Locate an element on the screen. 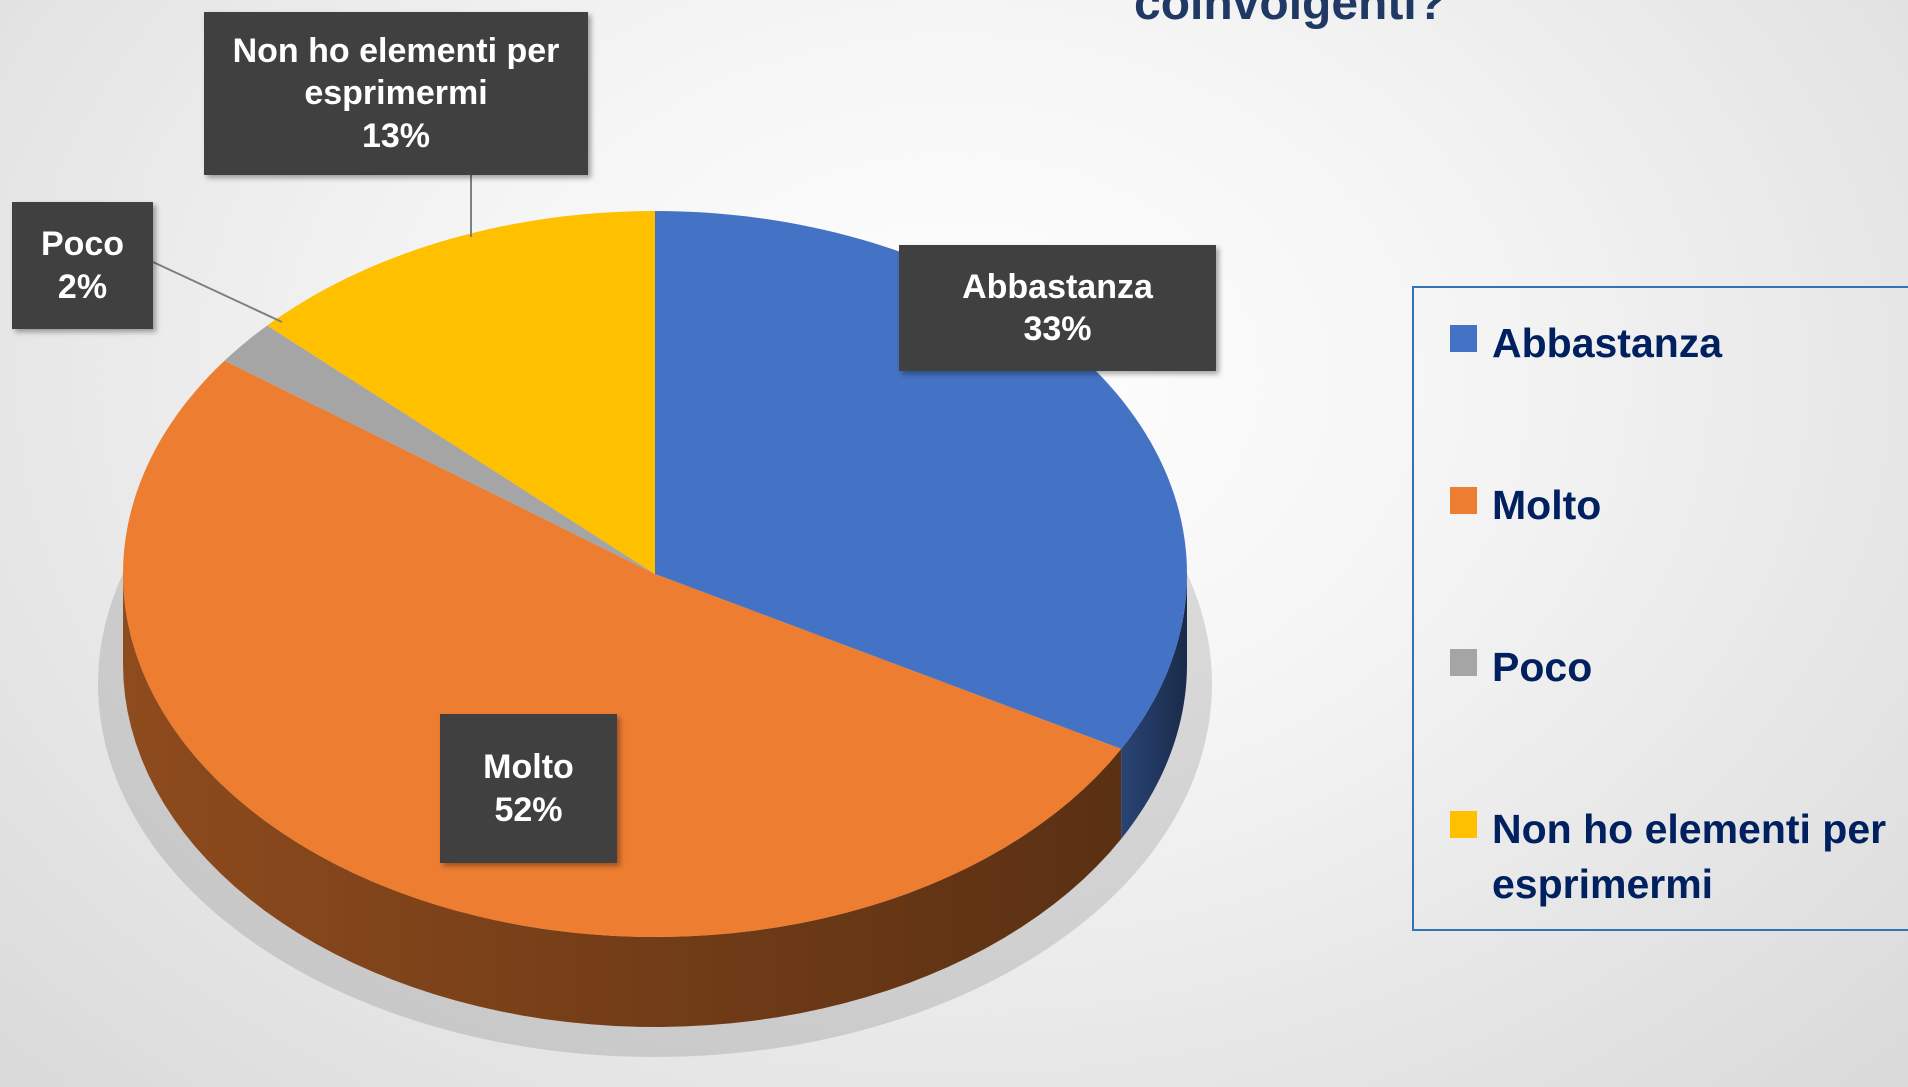 The image size is (1908, 1087). chart-title: coinvolgenti? is located at coordinates (1290, 15).